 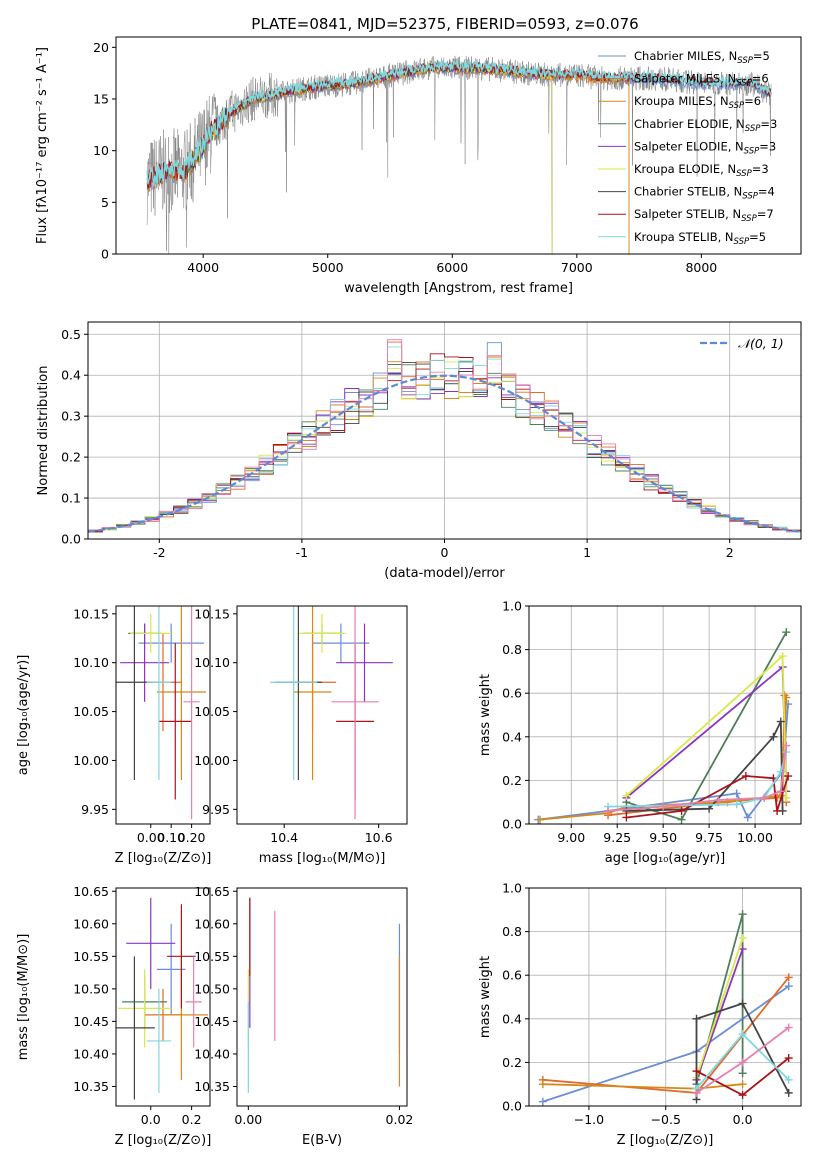 I want to click on weight_vs_Z-grid, so click(x=665, y=997).